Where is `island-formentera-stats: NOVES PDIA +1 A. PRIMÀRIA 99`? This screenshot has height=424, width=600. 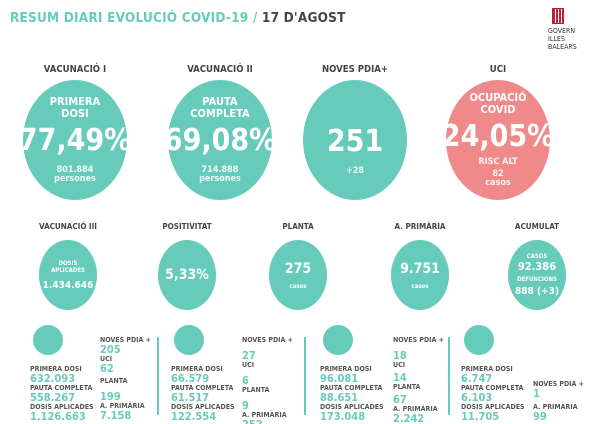
island-formentera-stats: NOVES PDIA +1 A. PRIMÀRIA 99 is located at coordinates (558, 401).